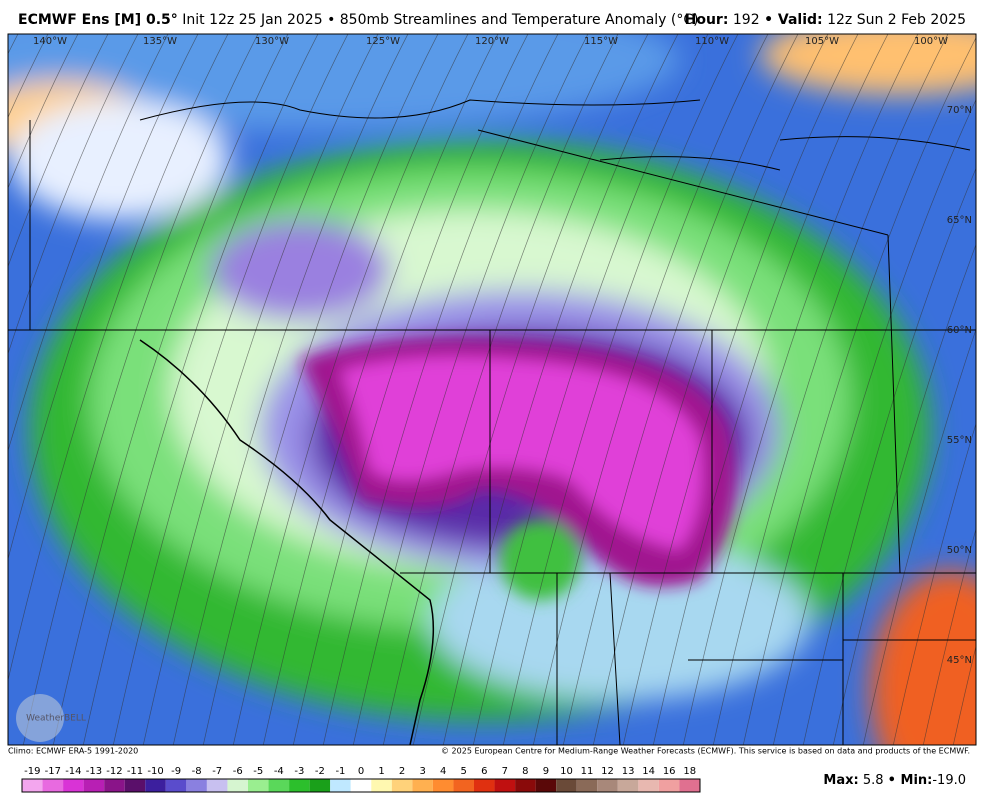 The height and width of the screenshot is (812, 984). What do you see at coordinates (505, 771) in the screenshot?
I see `colorbar-label: 7` at bounding box center [505, 771].